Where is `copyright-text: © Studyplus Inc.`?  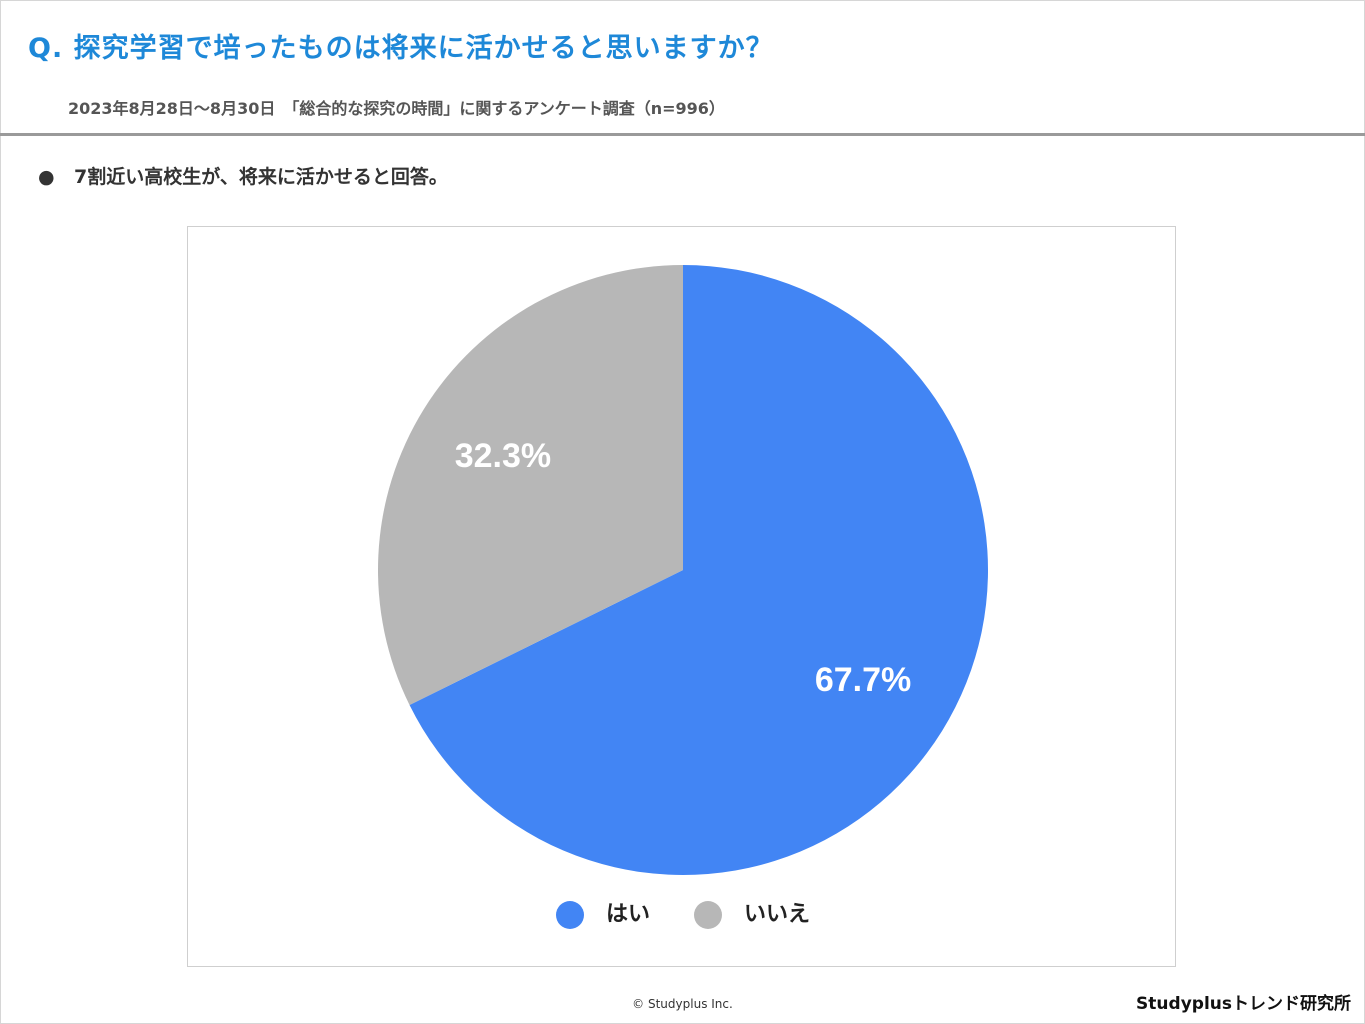 copyright-text: © Studyplus Inc. is located at coordinates (682, 1004).